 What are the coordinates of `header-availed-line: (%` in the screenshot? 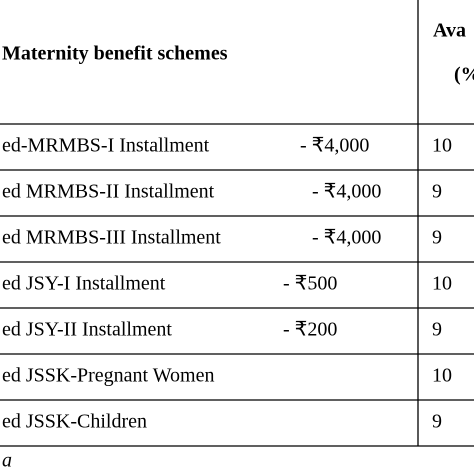 It's located at (464, 75).